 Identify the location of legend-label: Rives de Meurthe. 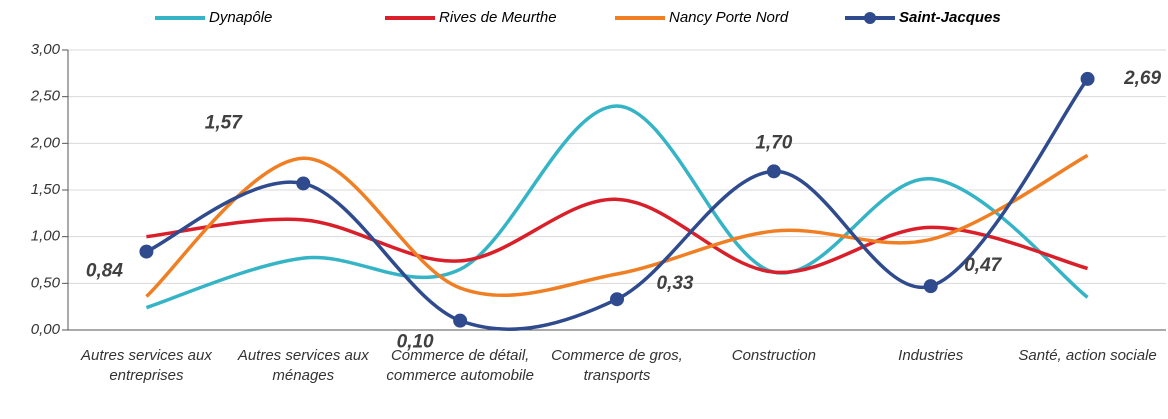
(498, 17).